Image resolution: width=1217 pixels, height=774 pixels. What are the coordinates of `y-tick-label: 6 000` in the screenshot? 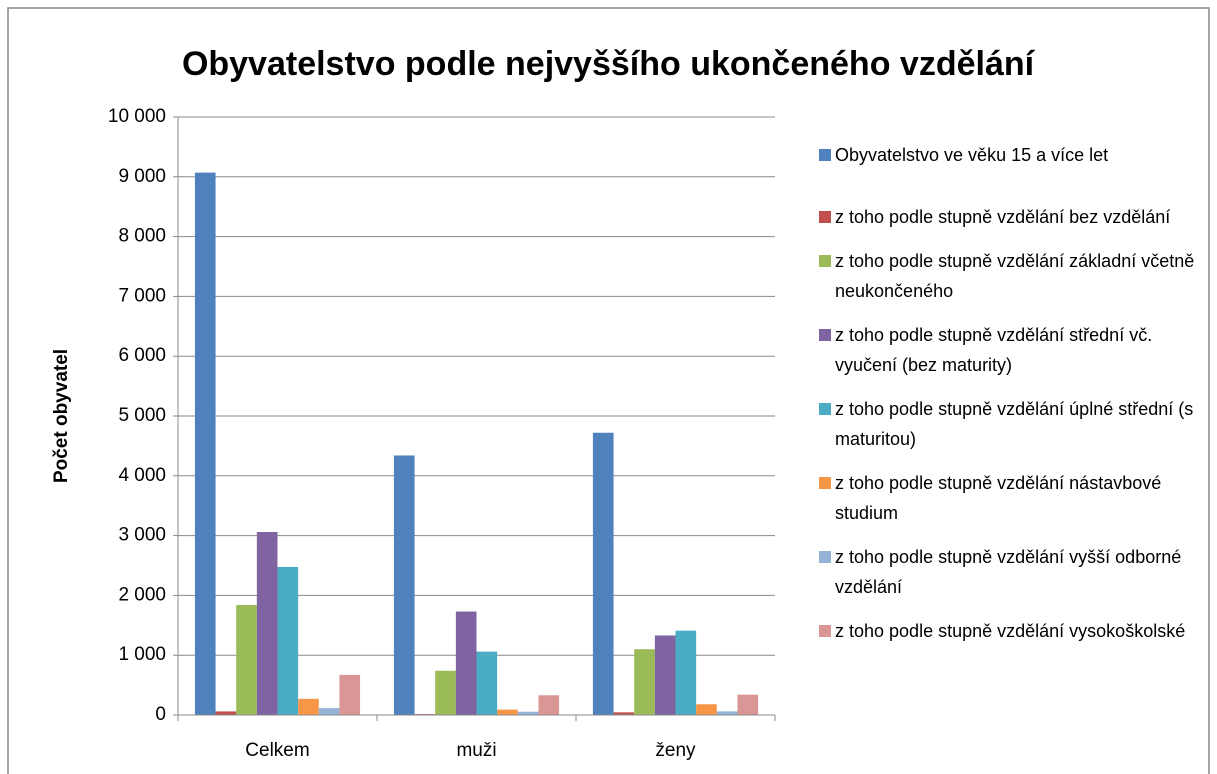 It's located at (142, 355).